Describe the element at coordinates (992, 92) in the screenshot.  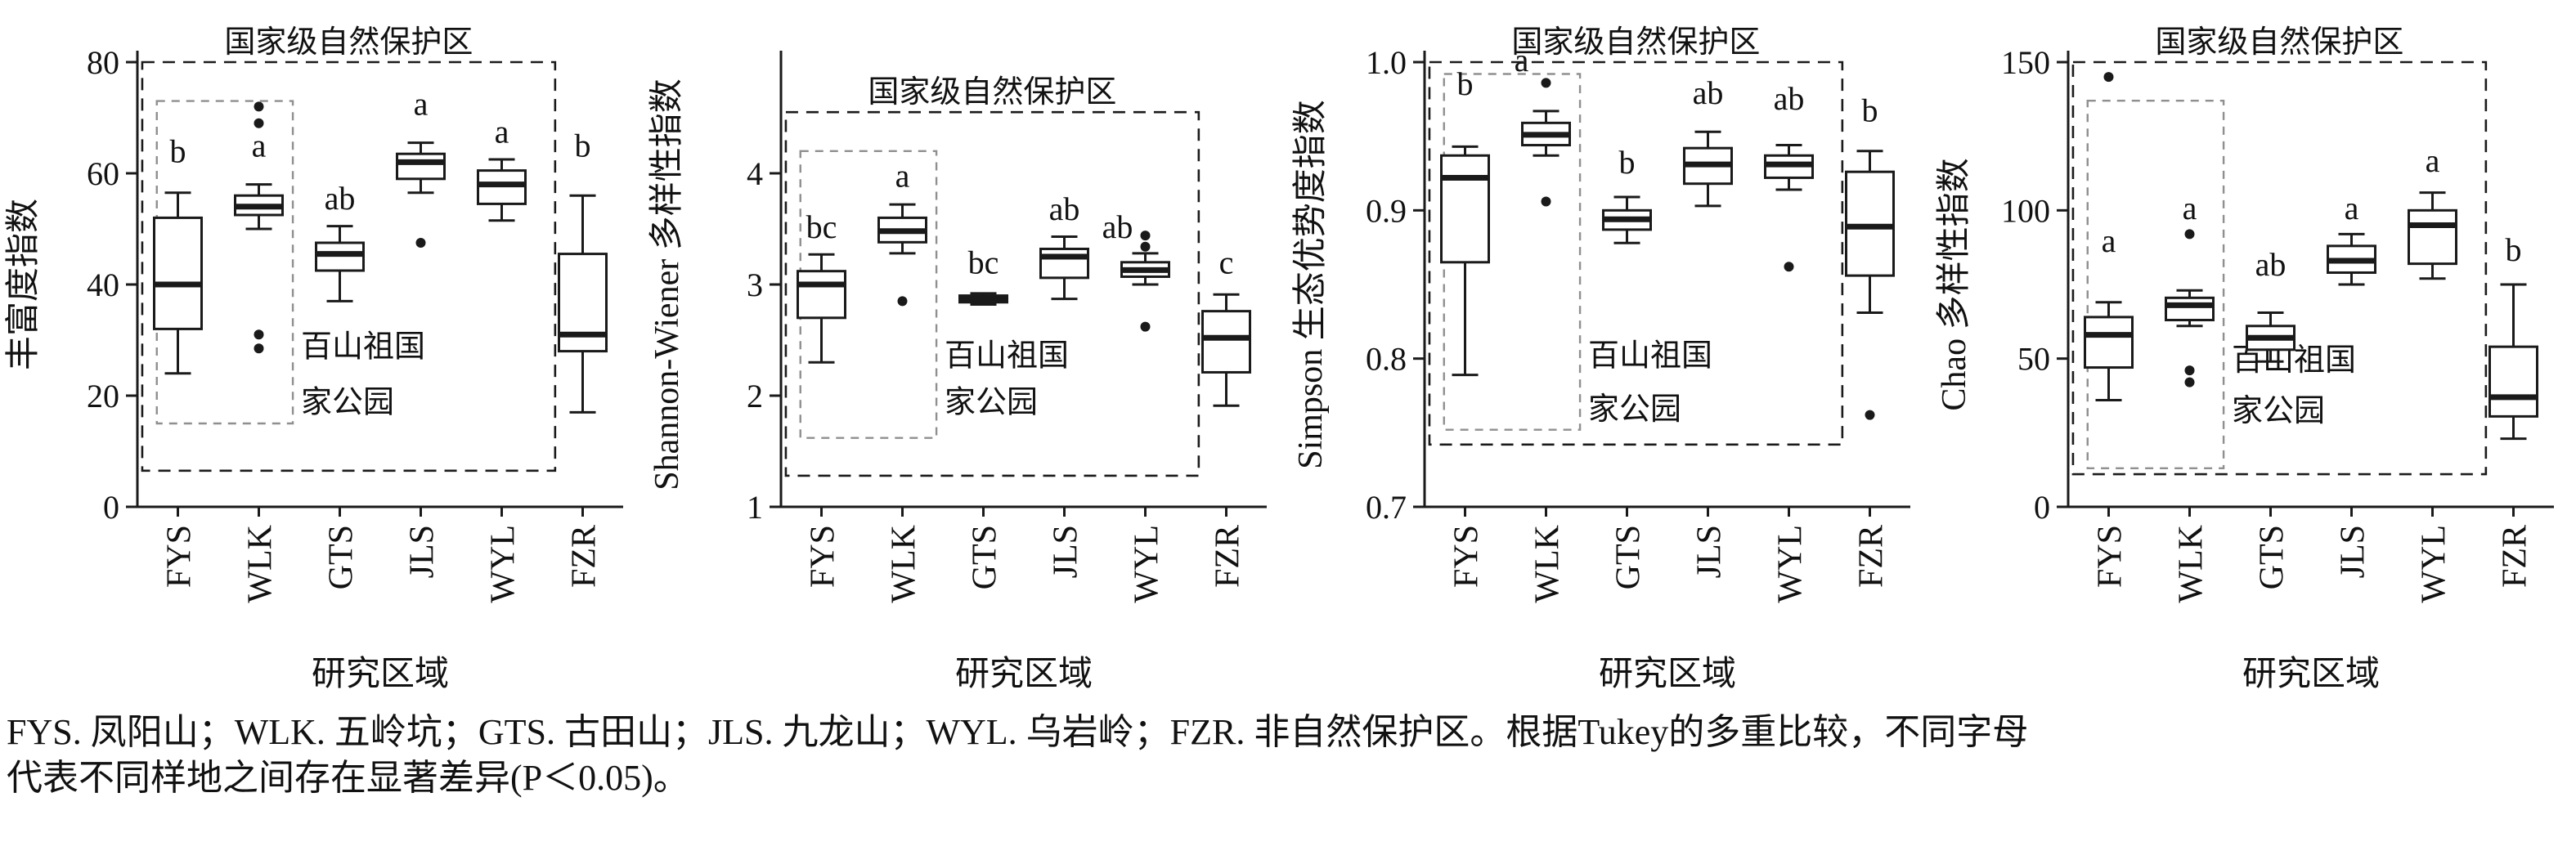
I see `national-reserve-box-label: 国家级自然保护区` at that location.